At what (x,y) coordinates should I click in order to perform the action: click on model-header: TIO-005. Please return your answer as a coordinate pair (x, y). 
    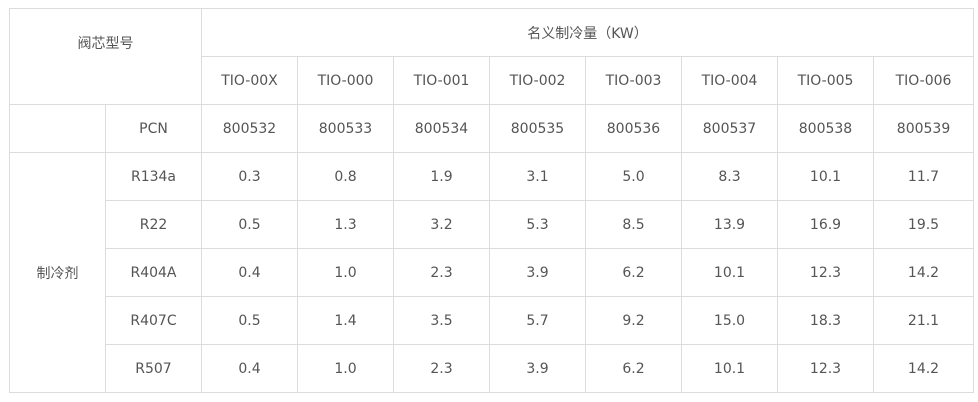
    Looking at the image, I should click on (825, 80).